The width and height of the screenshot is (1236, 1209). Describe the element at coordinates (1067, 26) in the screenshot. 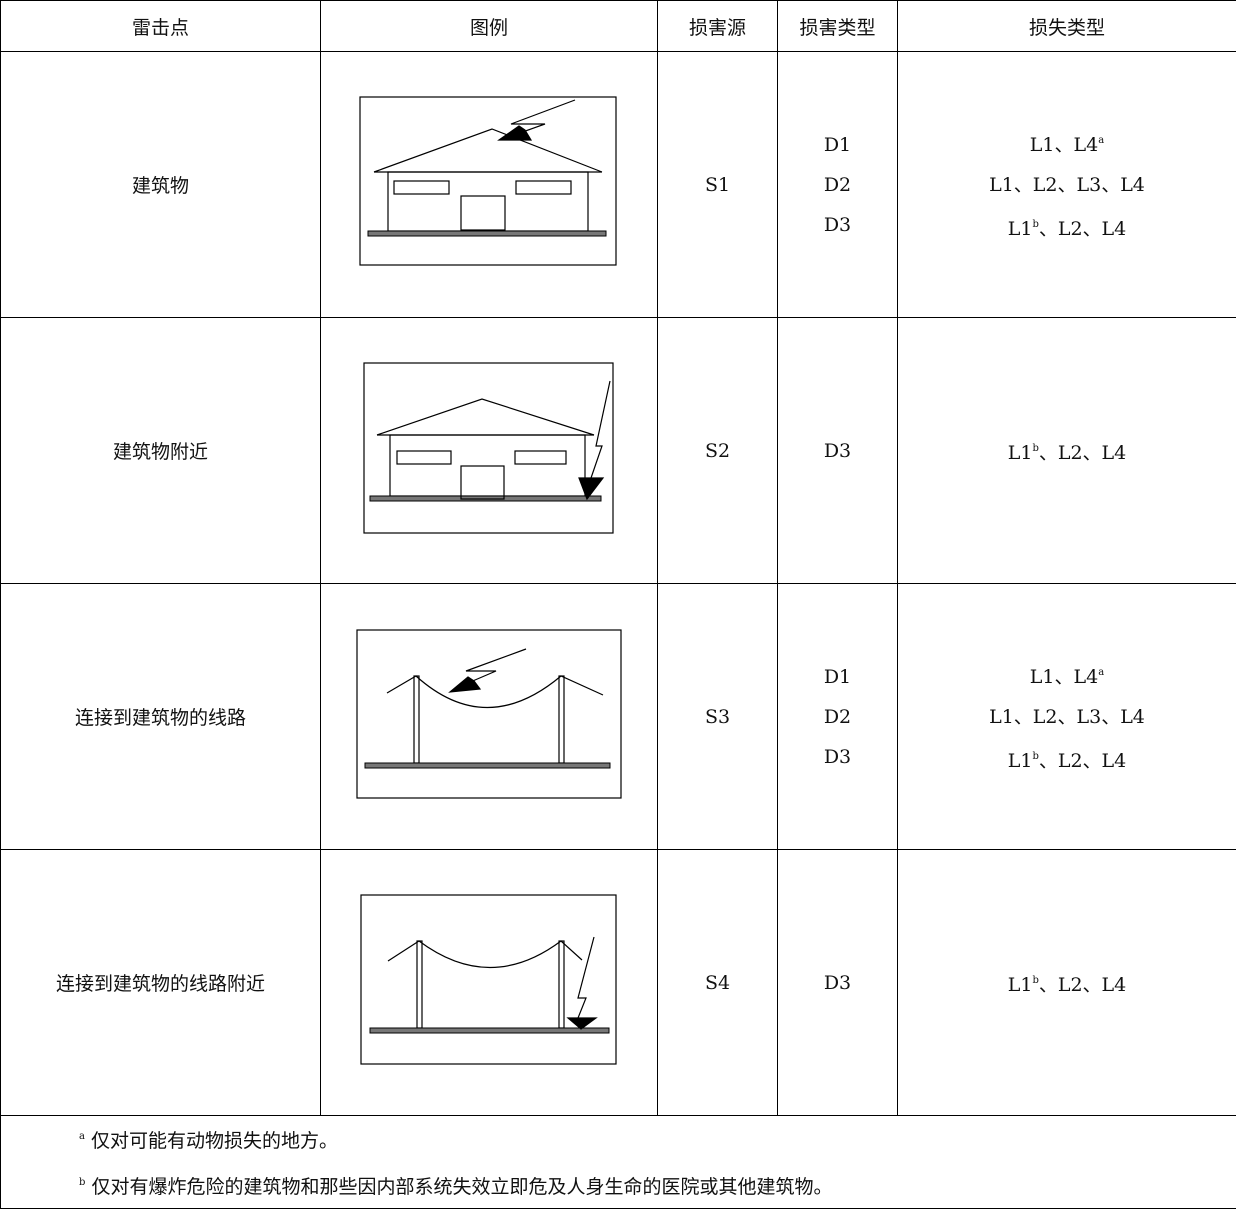

I see `header-cell: 损失类型` at that location.